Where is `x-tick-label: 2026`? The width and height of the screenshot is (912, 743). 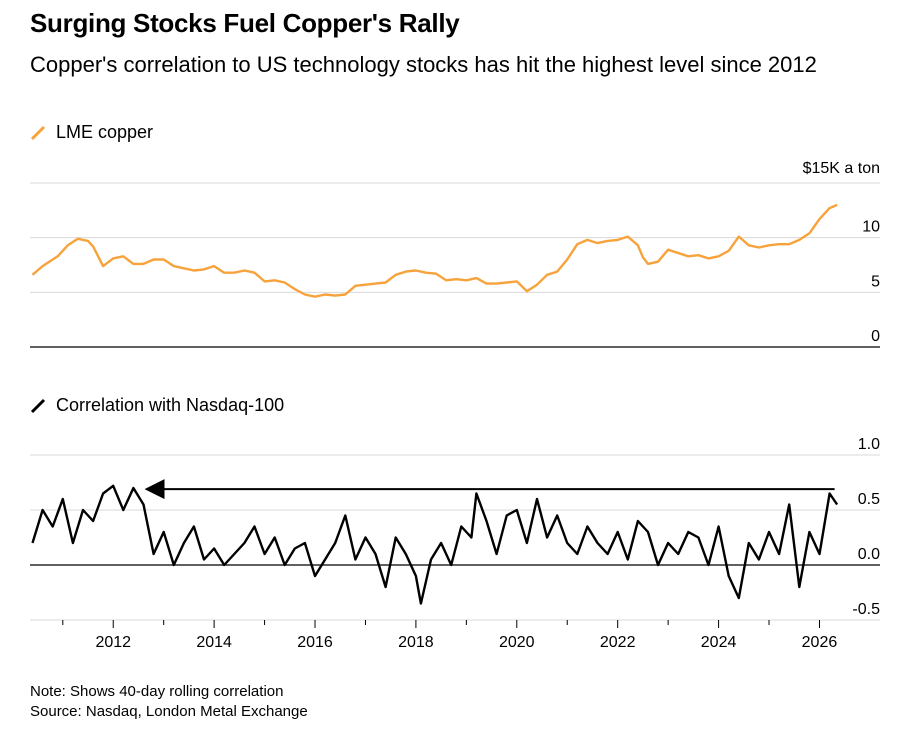 x-tick-label: 2026 is located at coordinates (820, 642).